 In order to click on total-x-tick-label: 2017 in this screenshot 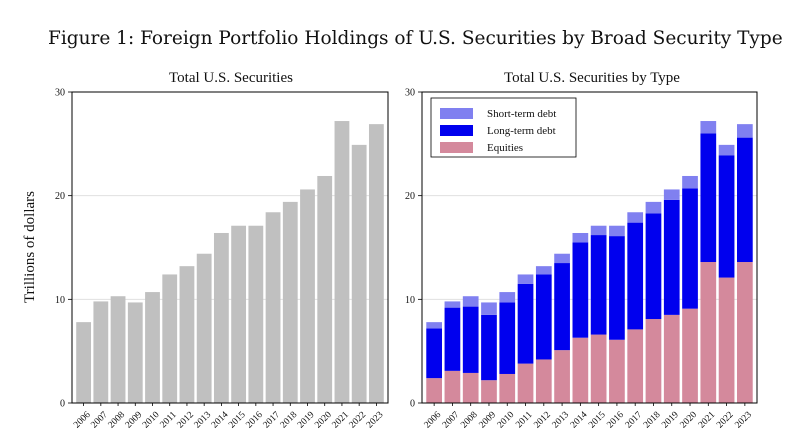, I will do `click(272, 420)`.